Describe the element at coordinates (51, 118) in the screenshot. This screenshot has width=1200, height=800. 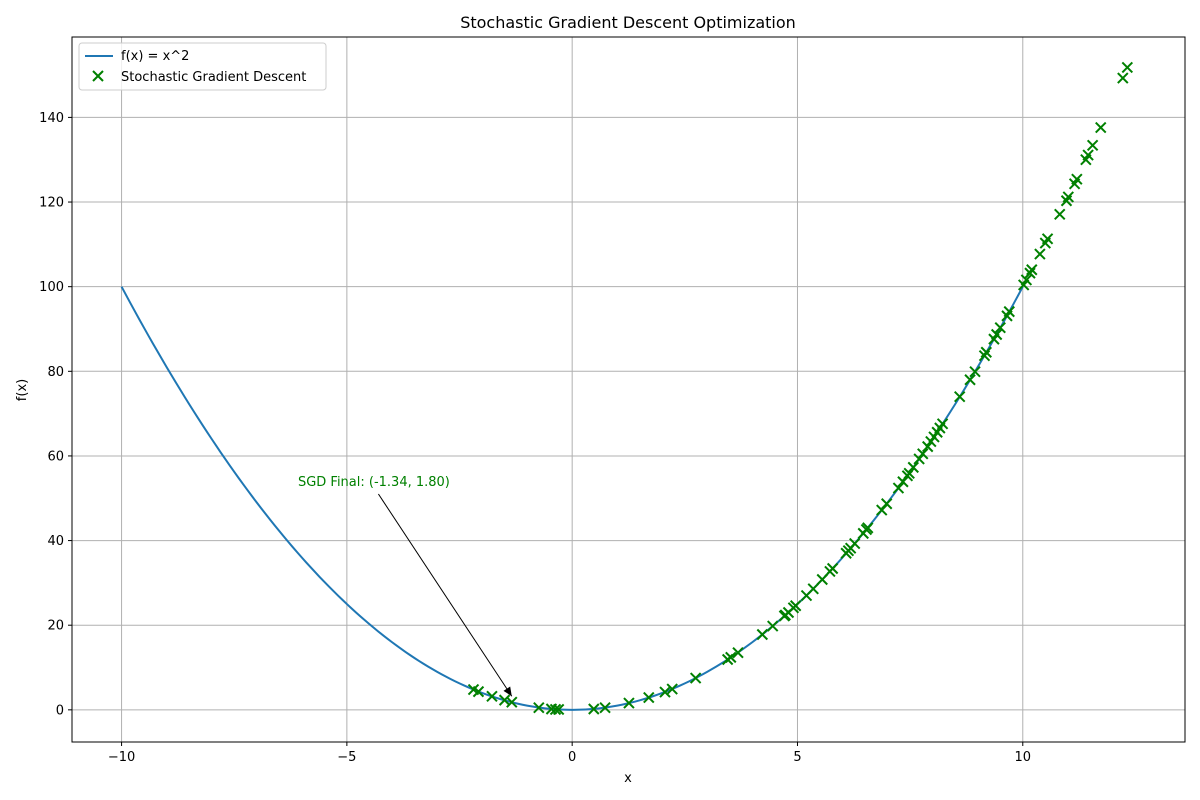
I see `y-tick-label: 140` at that location.